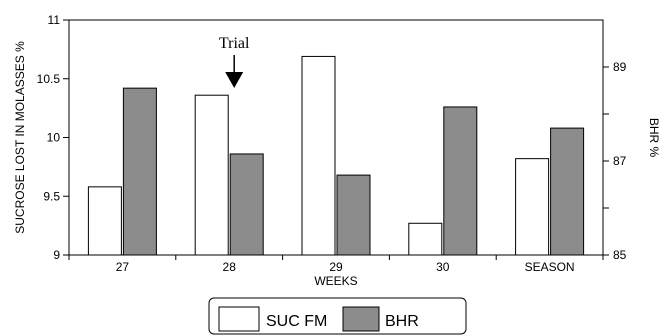 The height and width of the screenshot is (335, 668). Describe the element at coordinates (402, 321) in the screenshot. I see `legend-label-bhr: BHR` at that location.